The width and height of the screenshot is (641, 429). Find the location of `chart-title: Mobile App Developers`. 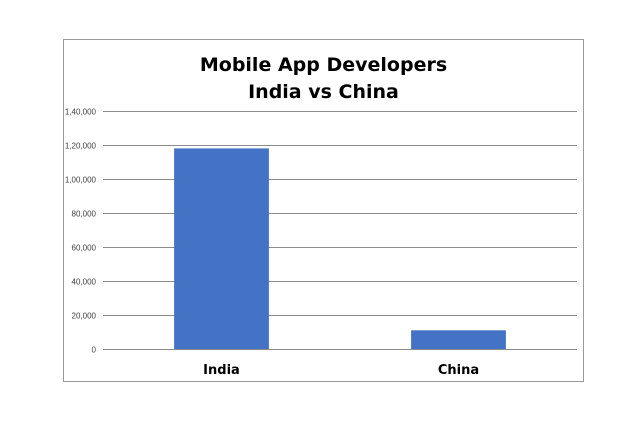

chart-title: Mobile App Developers is located at coordinates (323, 65).